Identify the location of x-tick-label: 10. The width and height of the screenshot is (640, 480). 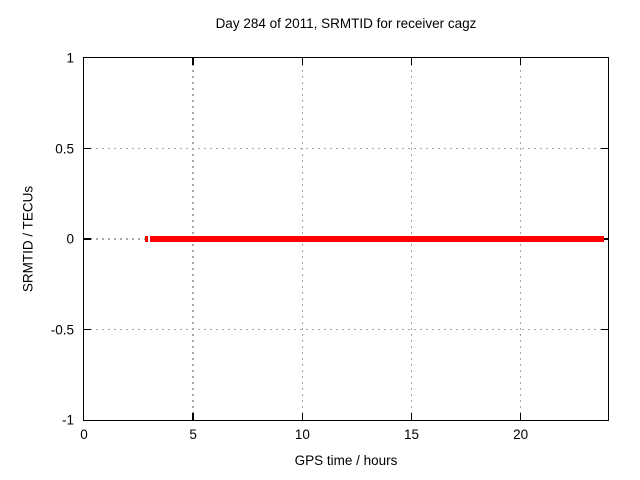
(302, 434).